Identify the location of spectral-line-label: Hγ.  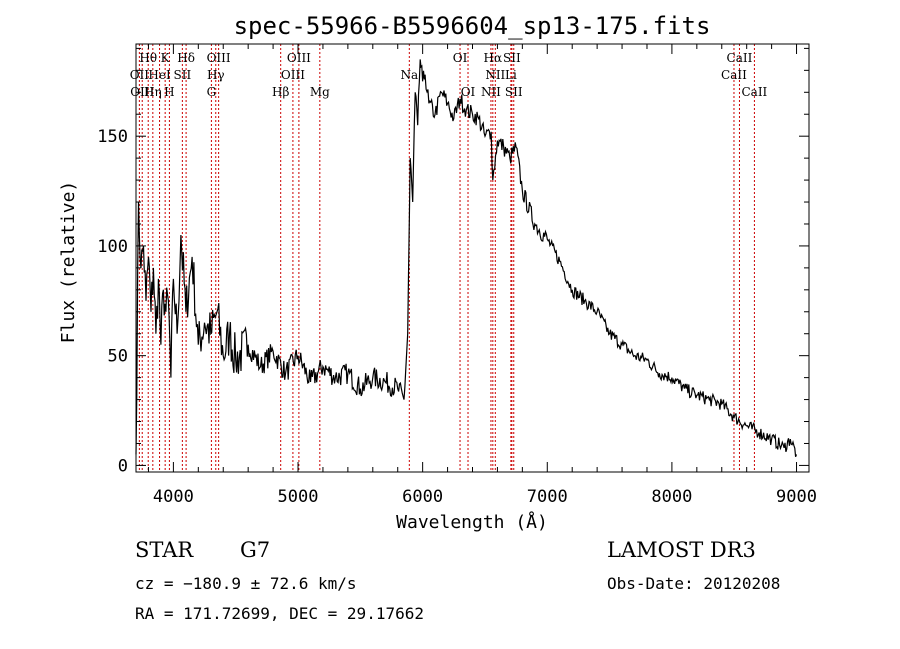
(216, 75).